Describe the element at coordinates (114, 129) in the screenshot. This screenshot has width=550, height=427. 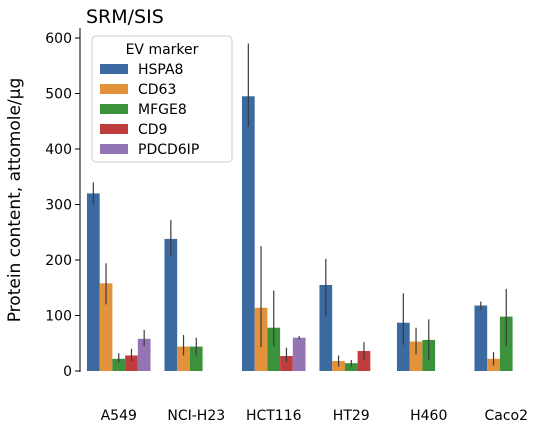
I see `legend-swatch-cd9` at that location.